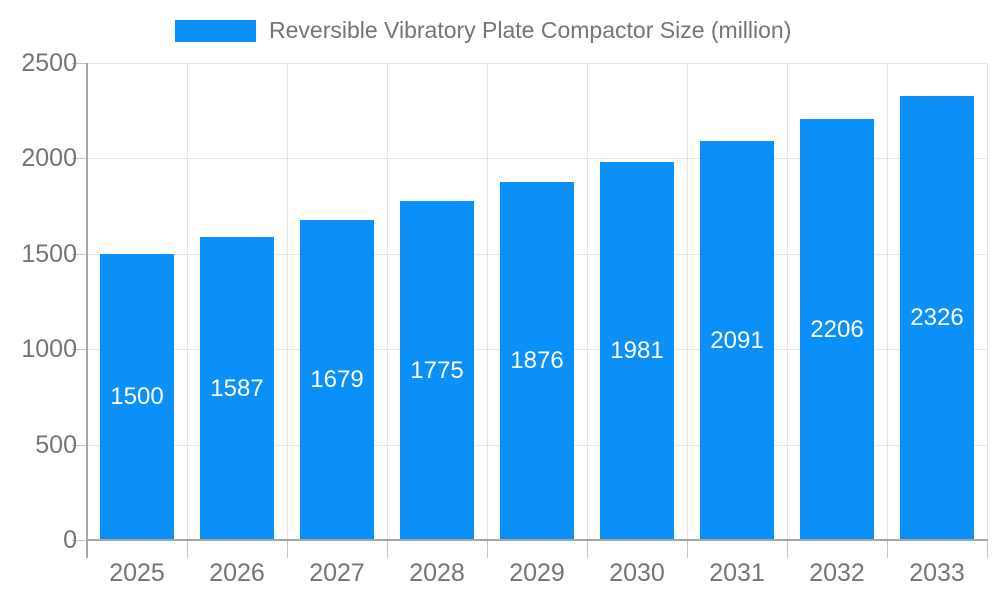  What do you see at coordinates (237, 573) in the screenshot?
I see `x-axis-tick-label: 2026` at bounding box center [237, 573].